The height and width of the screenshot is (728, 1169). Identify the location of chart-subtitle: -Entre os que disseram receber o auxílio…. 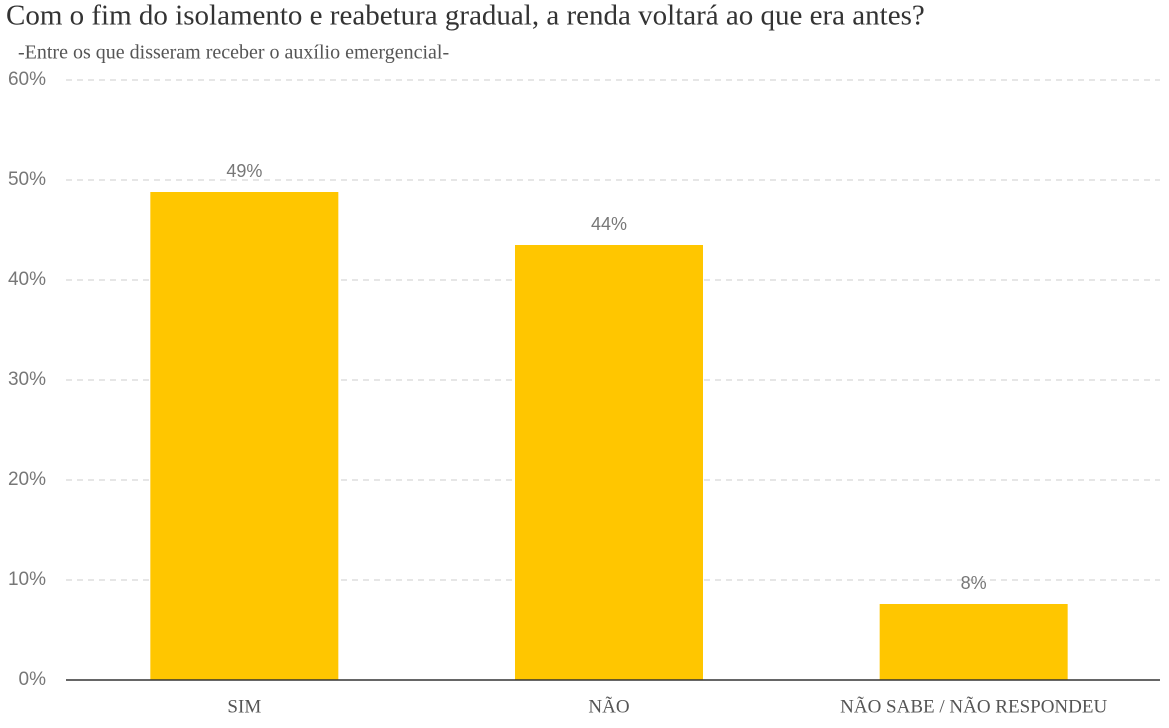
(233, 53).